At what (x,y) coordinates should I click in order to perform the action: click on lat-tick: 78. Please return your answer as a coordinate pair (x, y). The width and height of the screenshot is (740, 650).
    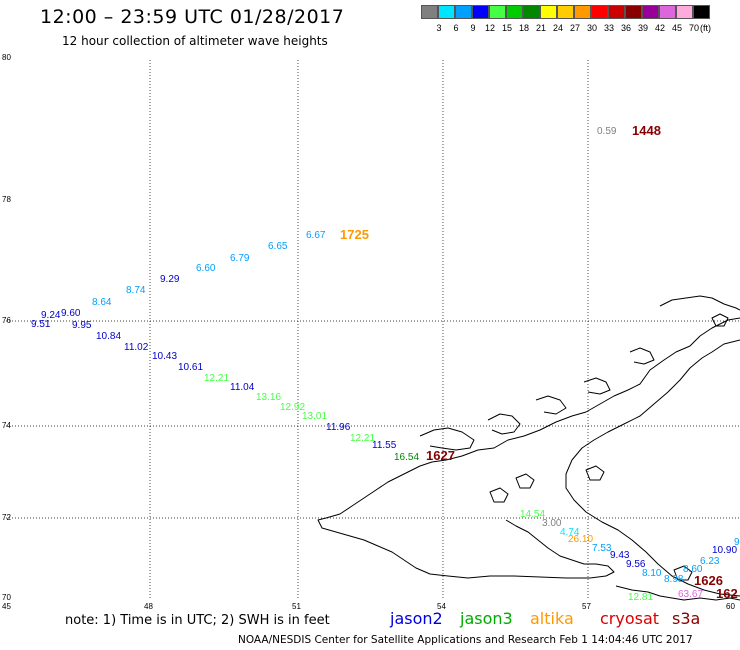
    Looking at the image, I should click on (6, 199).